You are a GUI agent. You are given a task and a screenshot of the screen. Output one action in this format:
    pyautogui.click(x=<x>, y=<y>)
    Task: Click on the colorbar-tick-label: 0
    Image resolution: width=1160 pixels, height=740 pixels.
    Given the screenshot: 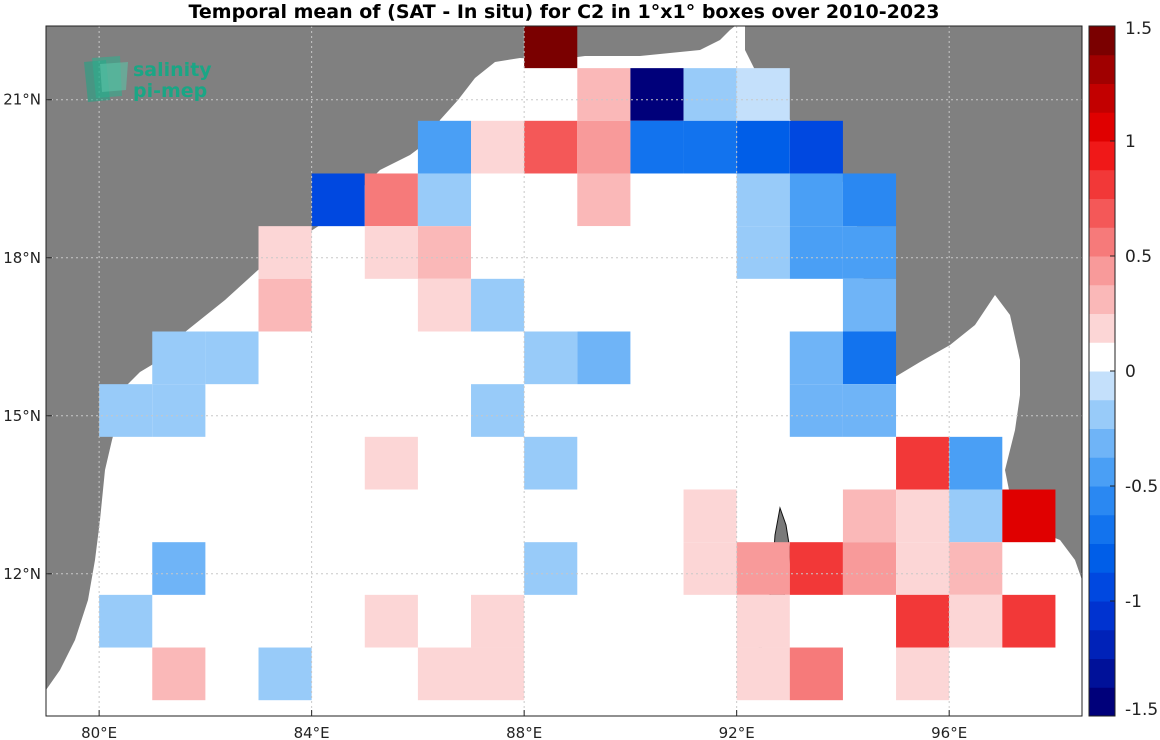 What is the action you would take?
    pyautogui.click(x=1130, y=372)
    